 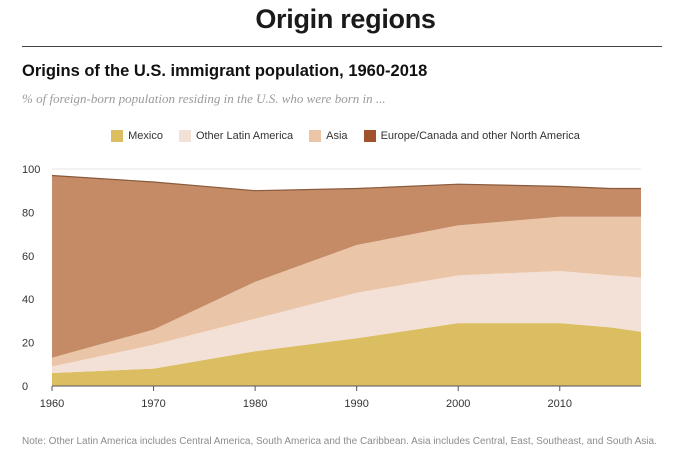 I want to click on y-tick-label-20: 20, so click(x=28, y=344).